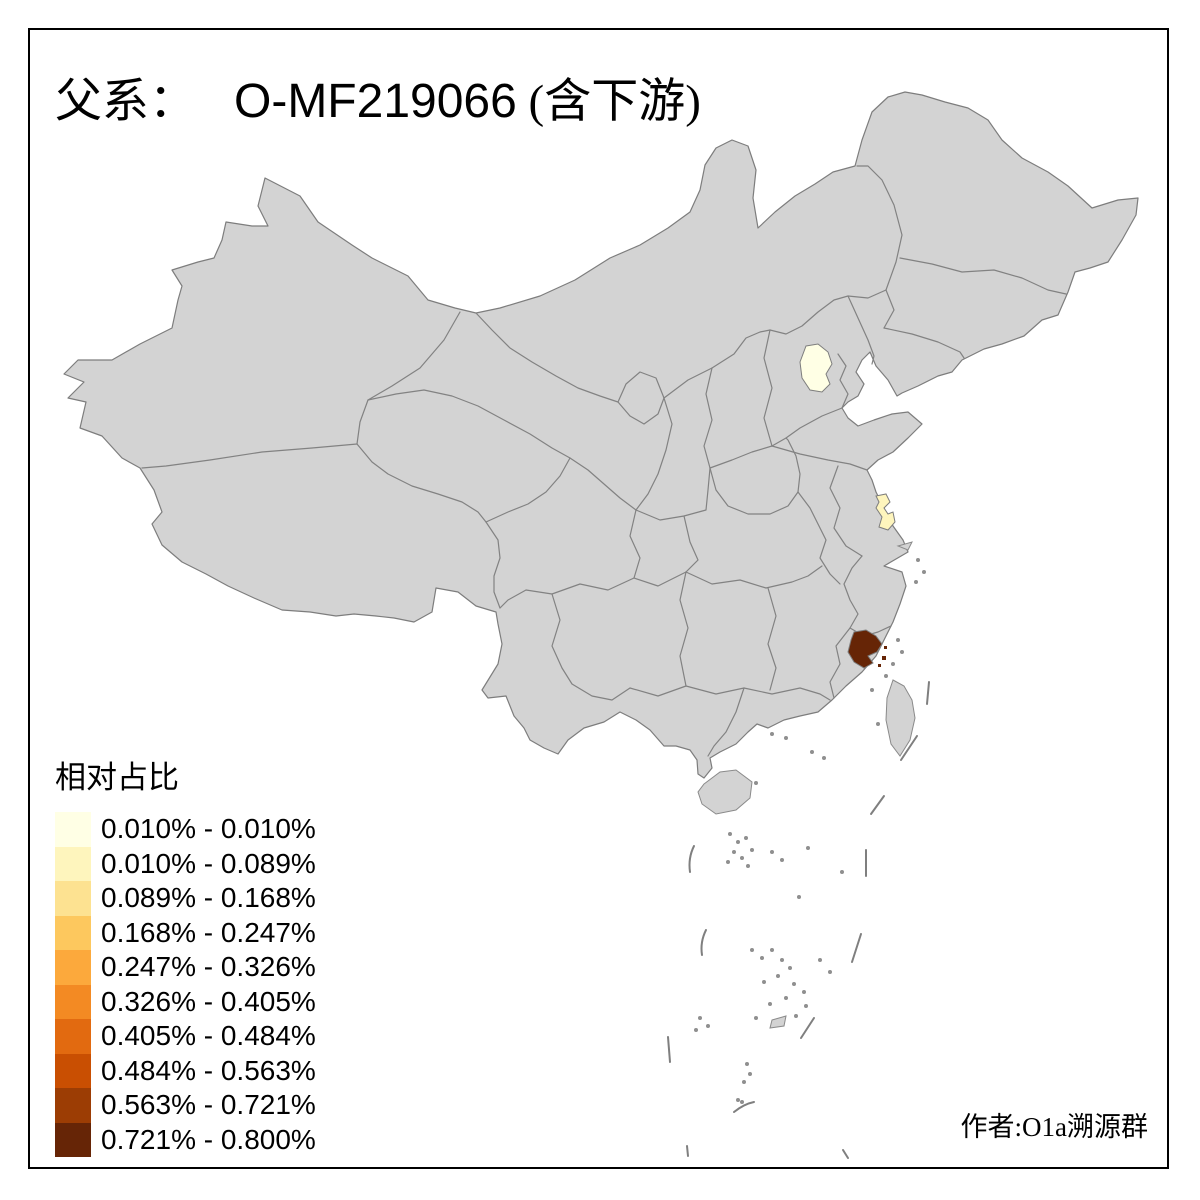 The image size is (1200, 1200). I want to click on legend-label: 0.563% - 0.721%, so click(208, 1104).